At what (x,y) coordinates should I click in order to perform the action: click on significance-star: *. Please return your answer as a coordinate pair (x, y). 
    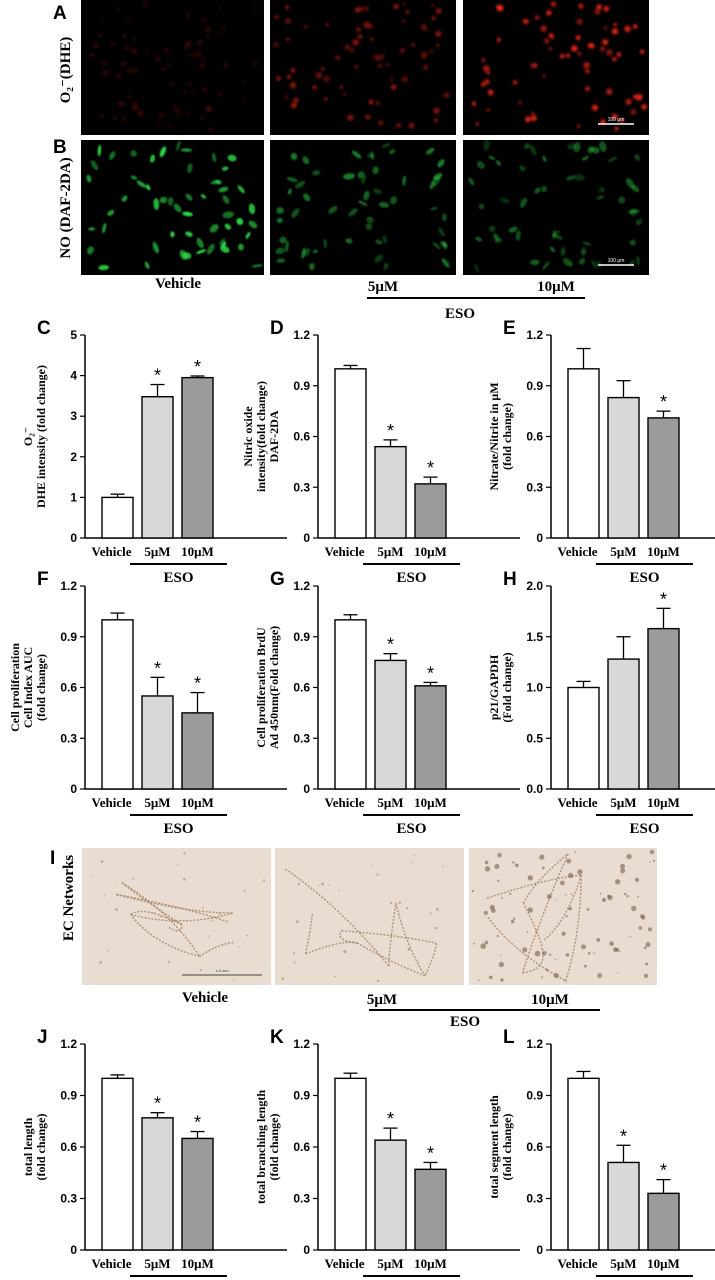
    Looking at the image, I should click on (390, 1119).